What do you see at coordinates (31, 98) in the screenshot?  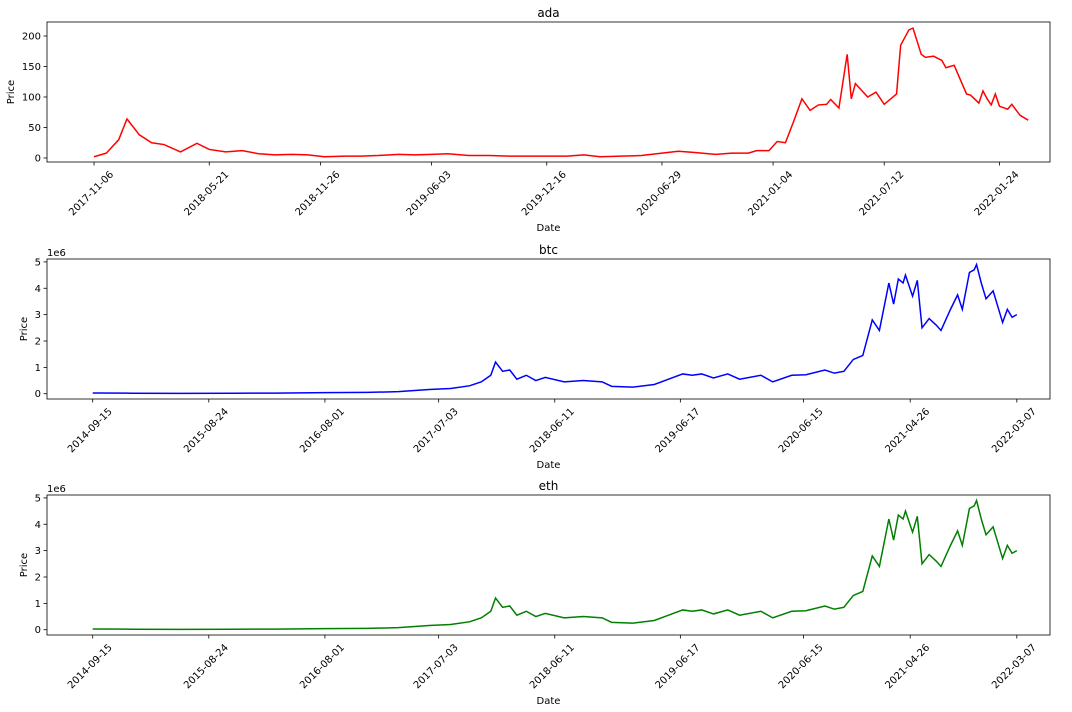 I see `y-tick-label: 100` at bounding box center [31, 98].